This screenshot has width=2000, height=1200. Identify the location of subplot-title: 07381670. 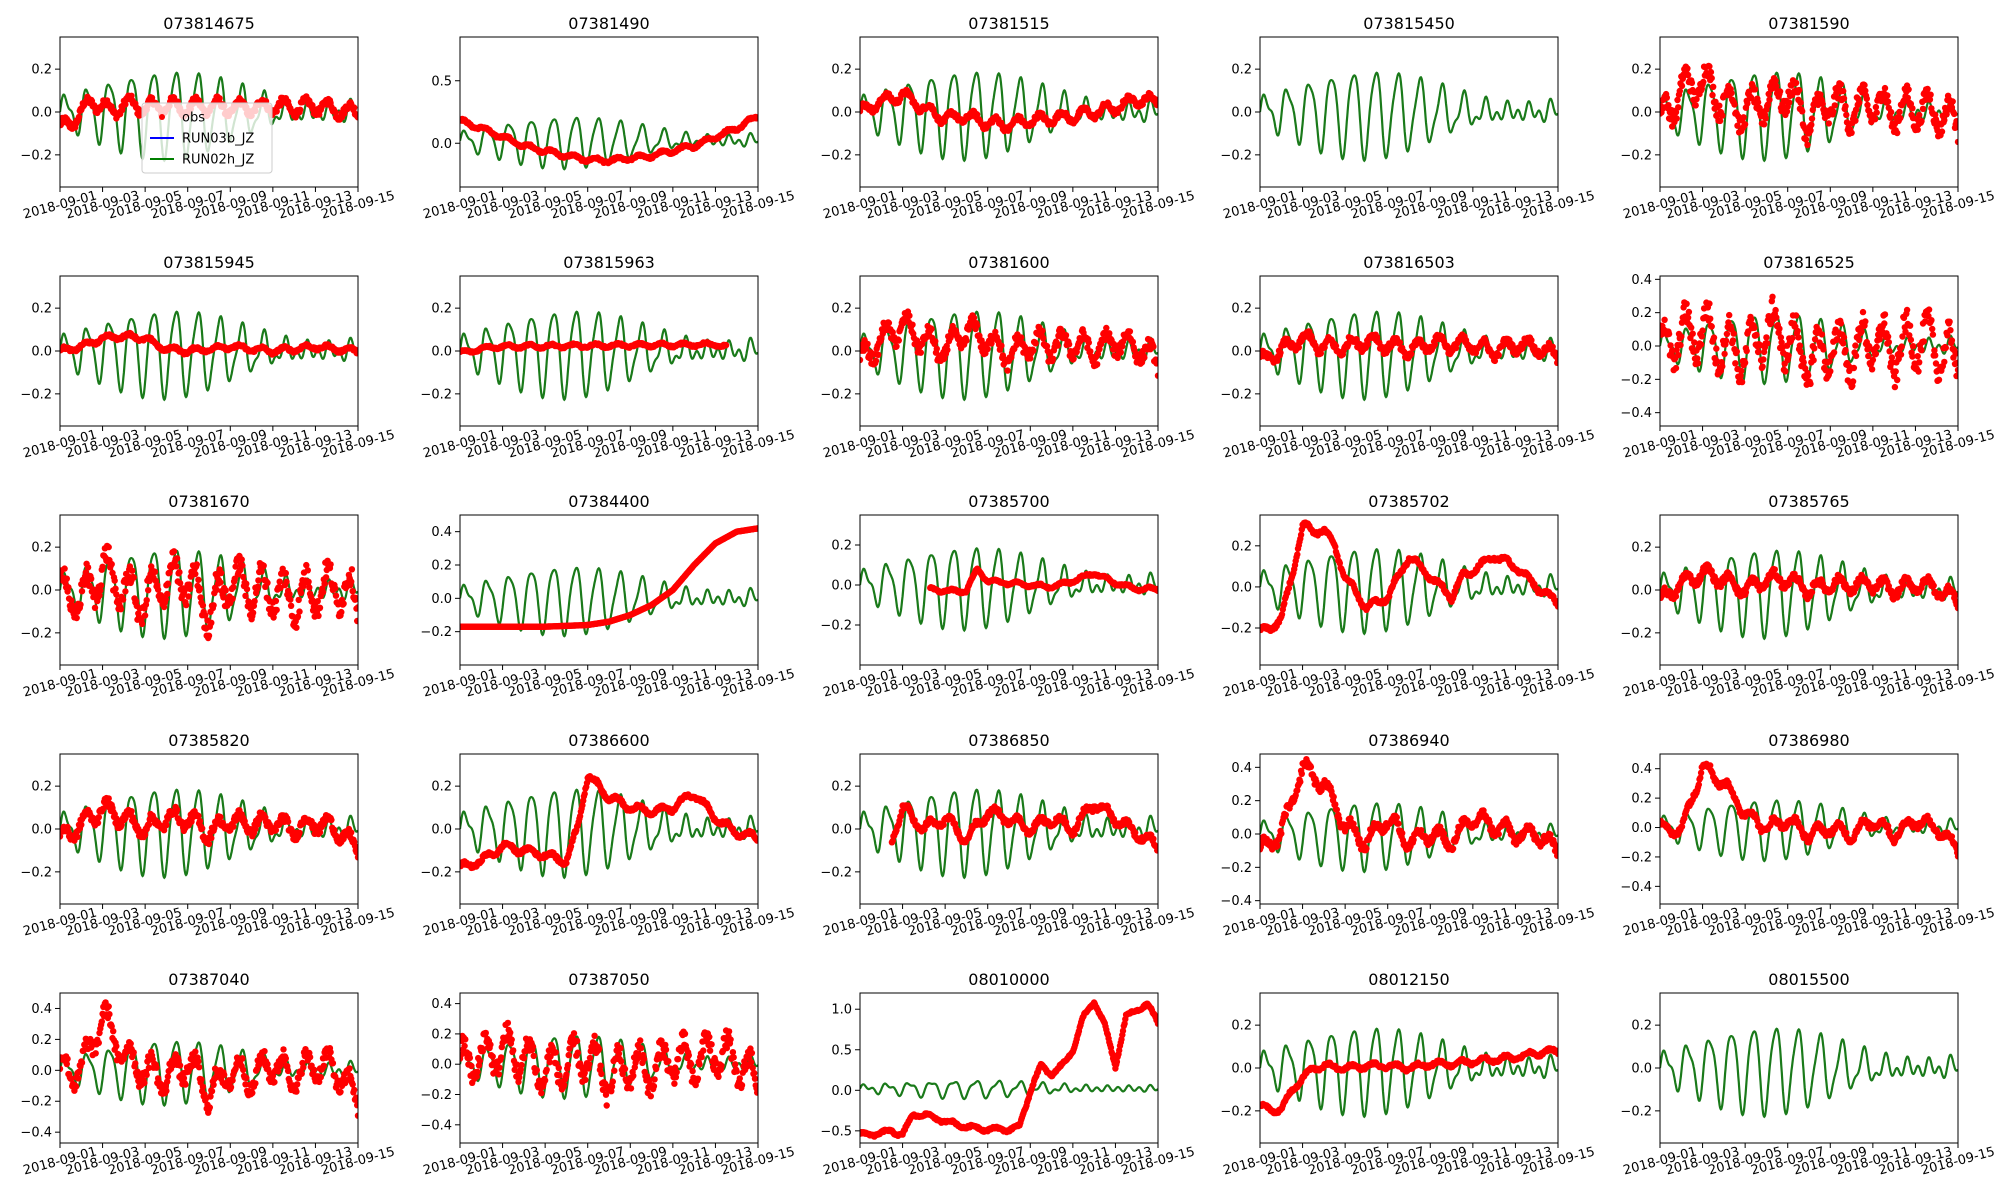
(208, 501).